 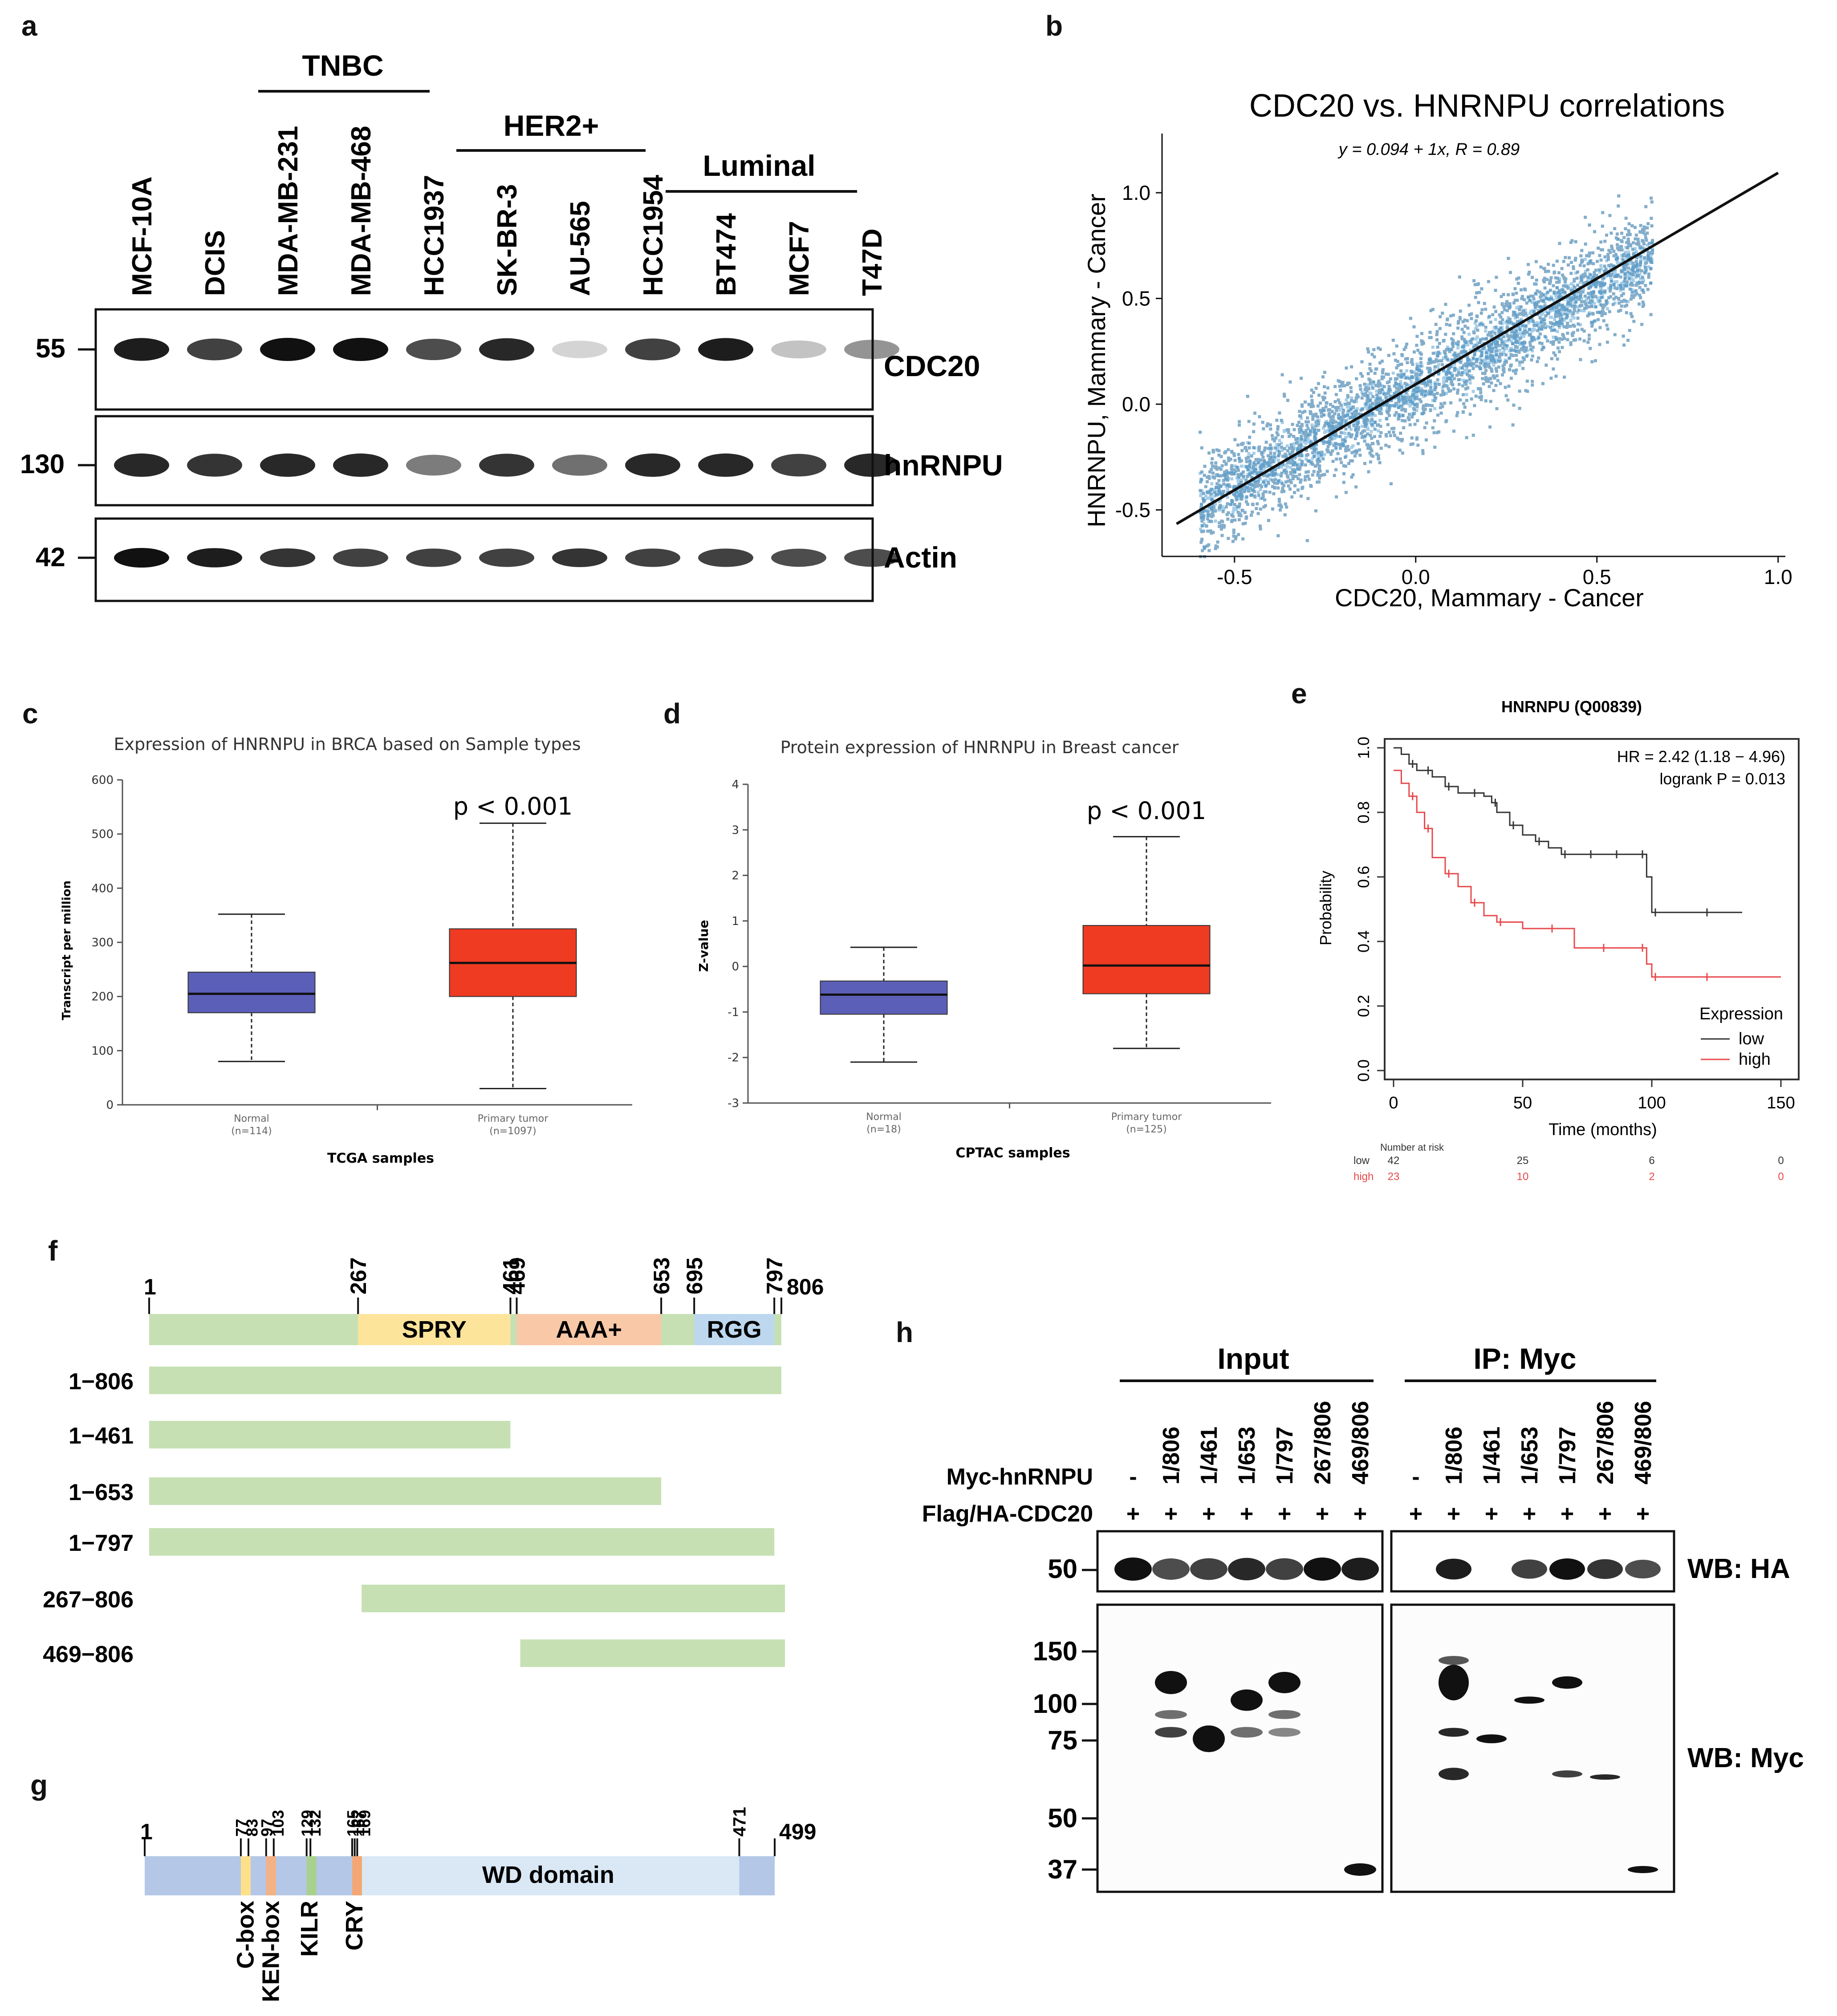 What do you see at coordinates (511, 1275) in the screenshot?
I see `f-position-label: 461` at bounding box center [511, 1275].